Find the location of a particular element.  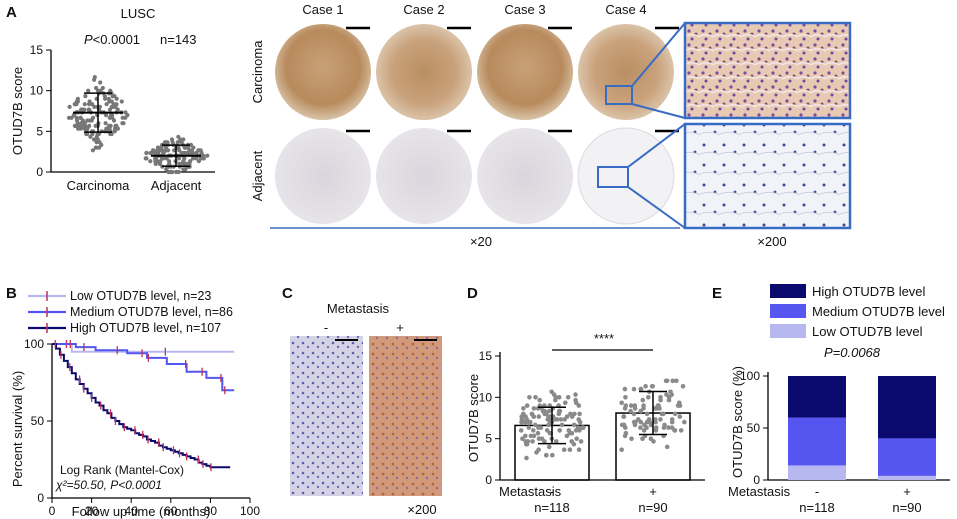

b-y-tick-label: 0 is located at coordinates (40, 498).